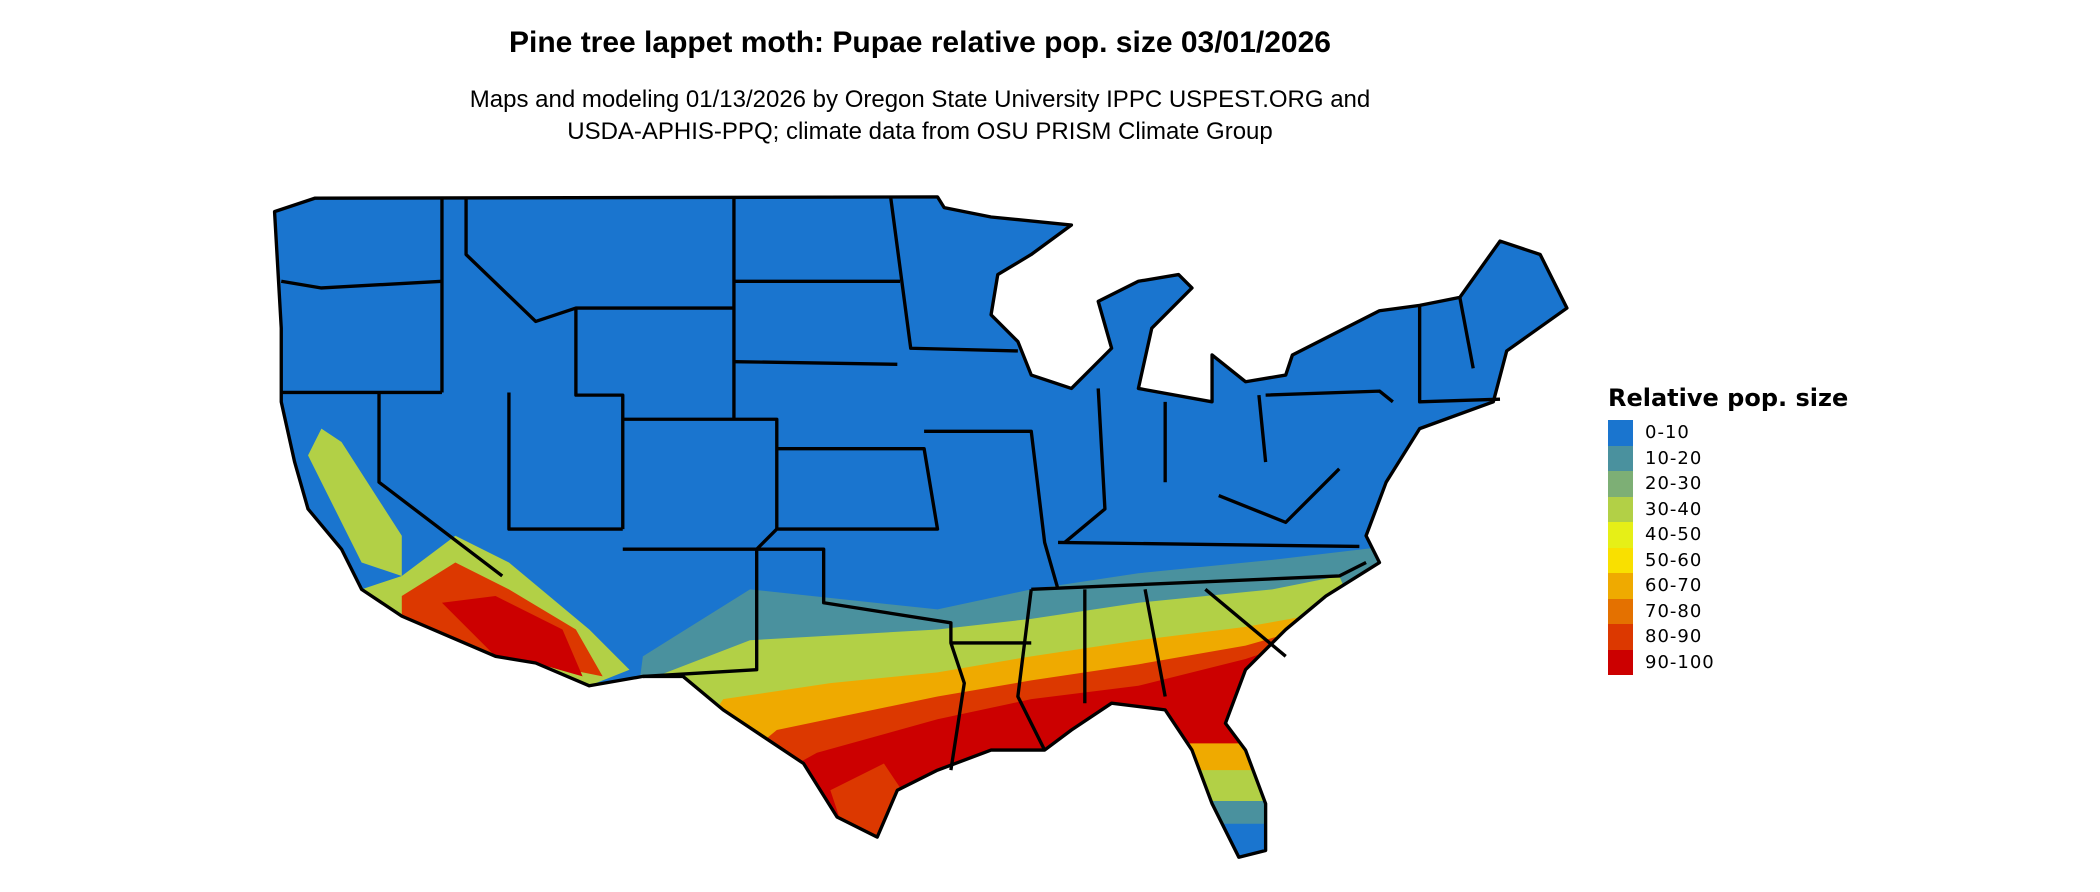 Image resolution: width=2100 pixels, height=892 pixels. Describe the element at coordinates (1155, 643) in the screenshot. I see `border-al-ga` at that location.